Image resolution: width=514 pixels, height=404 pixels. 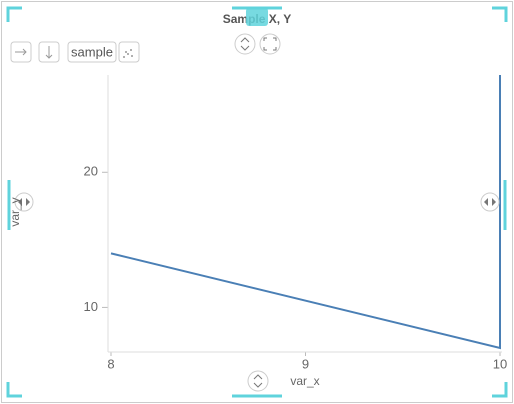 What do you see at coordinates (91, 171) in the screenshot?
I see `y-tick-label: 20` at bounding box center [91, 171].